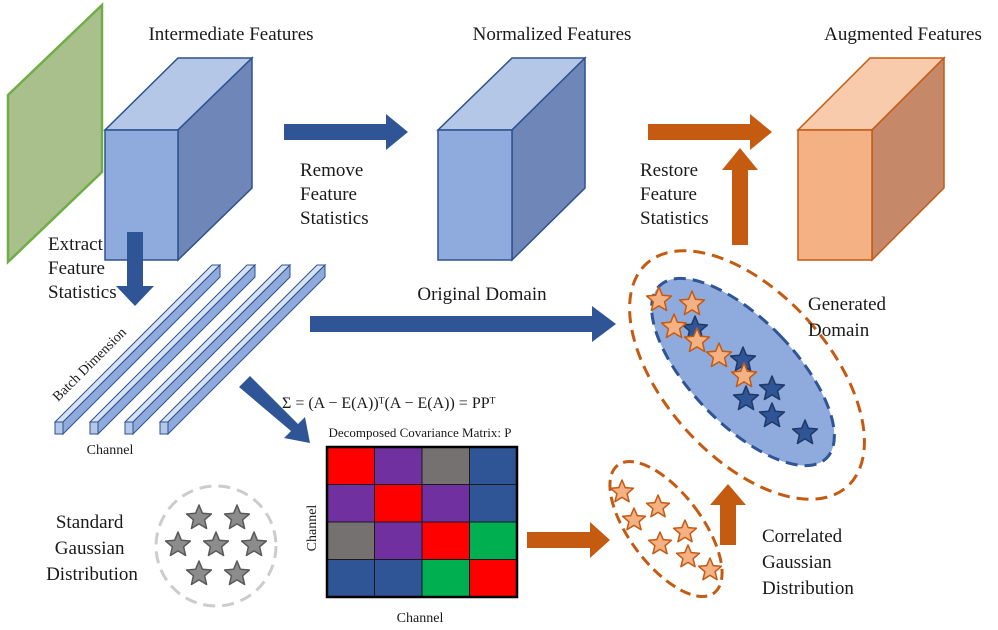 The width and height of the screenshot is (998, 630). I want to click on upward-augment-arrow, so click(740, 196).